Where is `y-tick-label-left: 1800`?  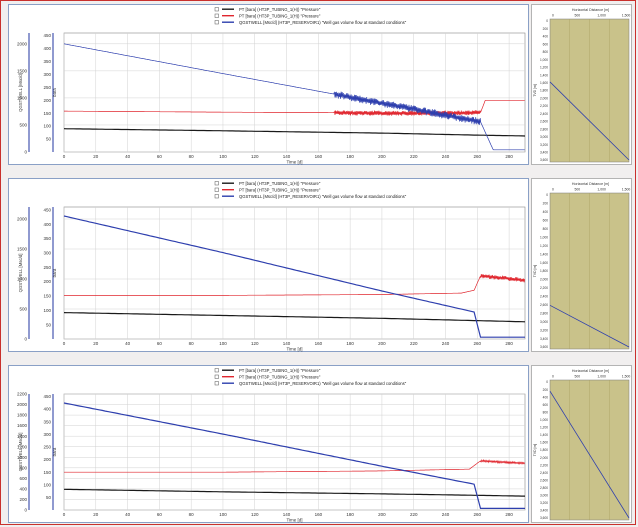 y-tick-label-left: 1800 is located at coordinates (22, 415).